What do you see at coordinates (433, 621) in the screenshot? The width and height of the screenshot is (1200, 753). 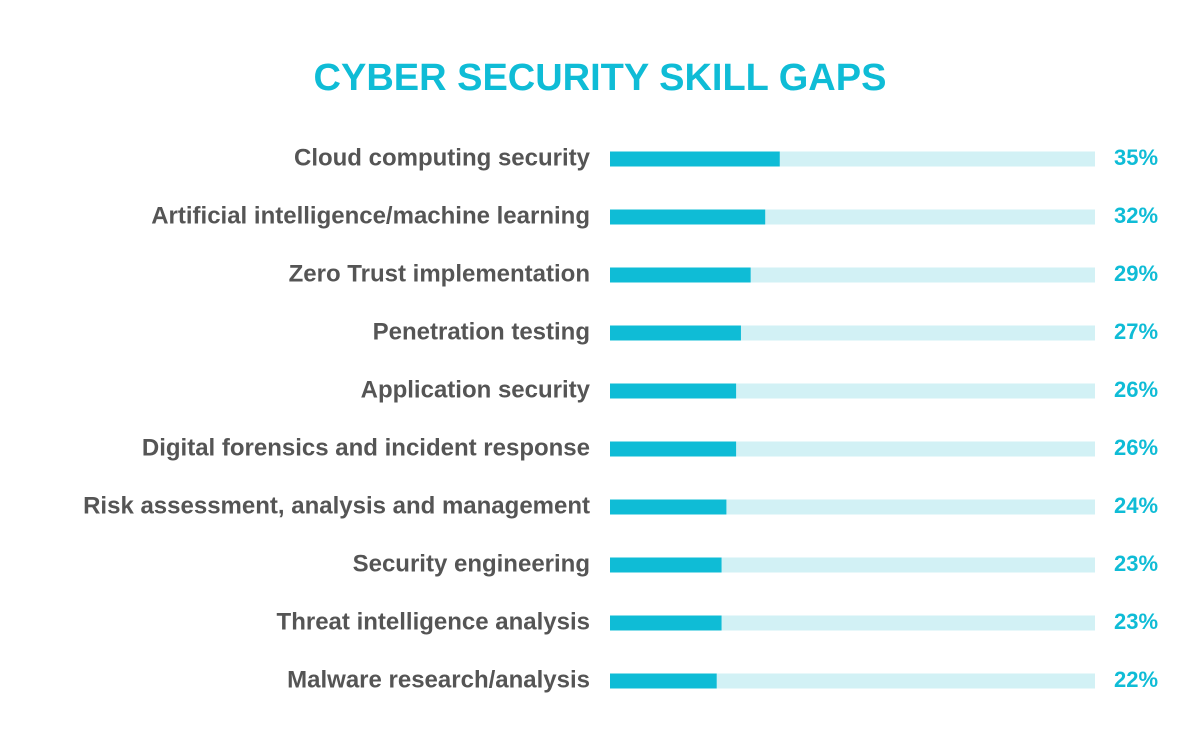 I see `category-label: Threat intelligence analysis` at bounding box center [433, 621].